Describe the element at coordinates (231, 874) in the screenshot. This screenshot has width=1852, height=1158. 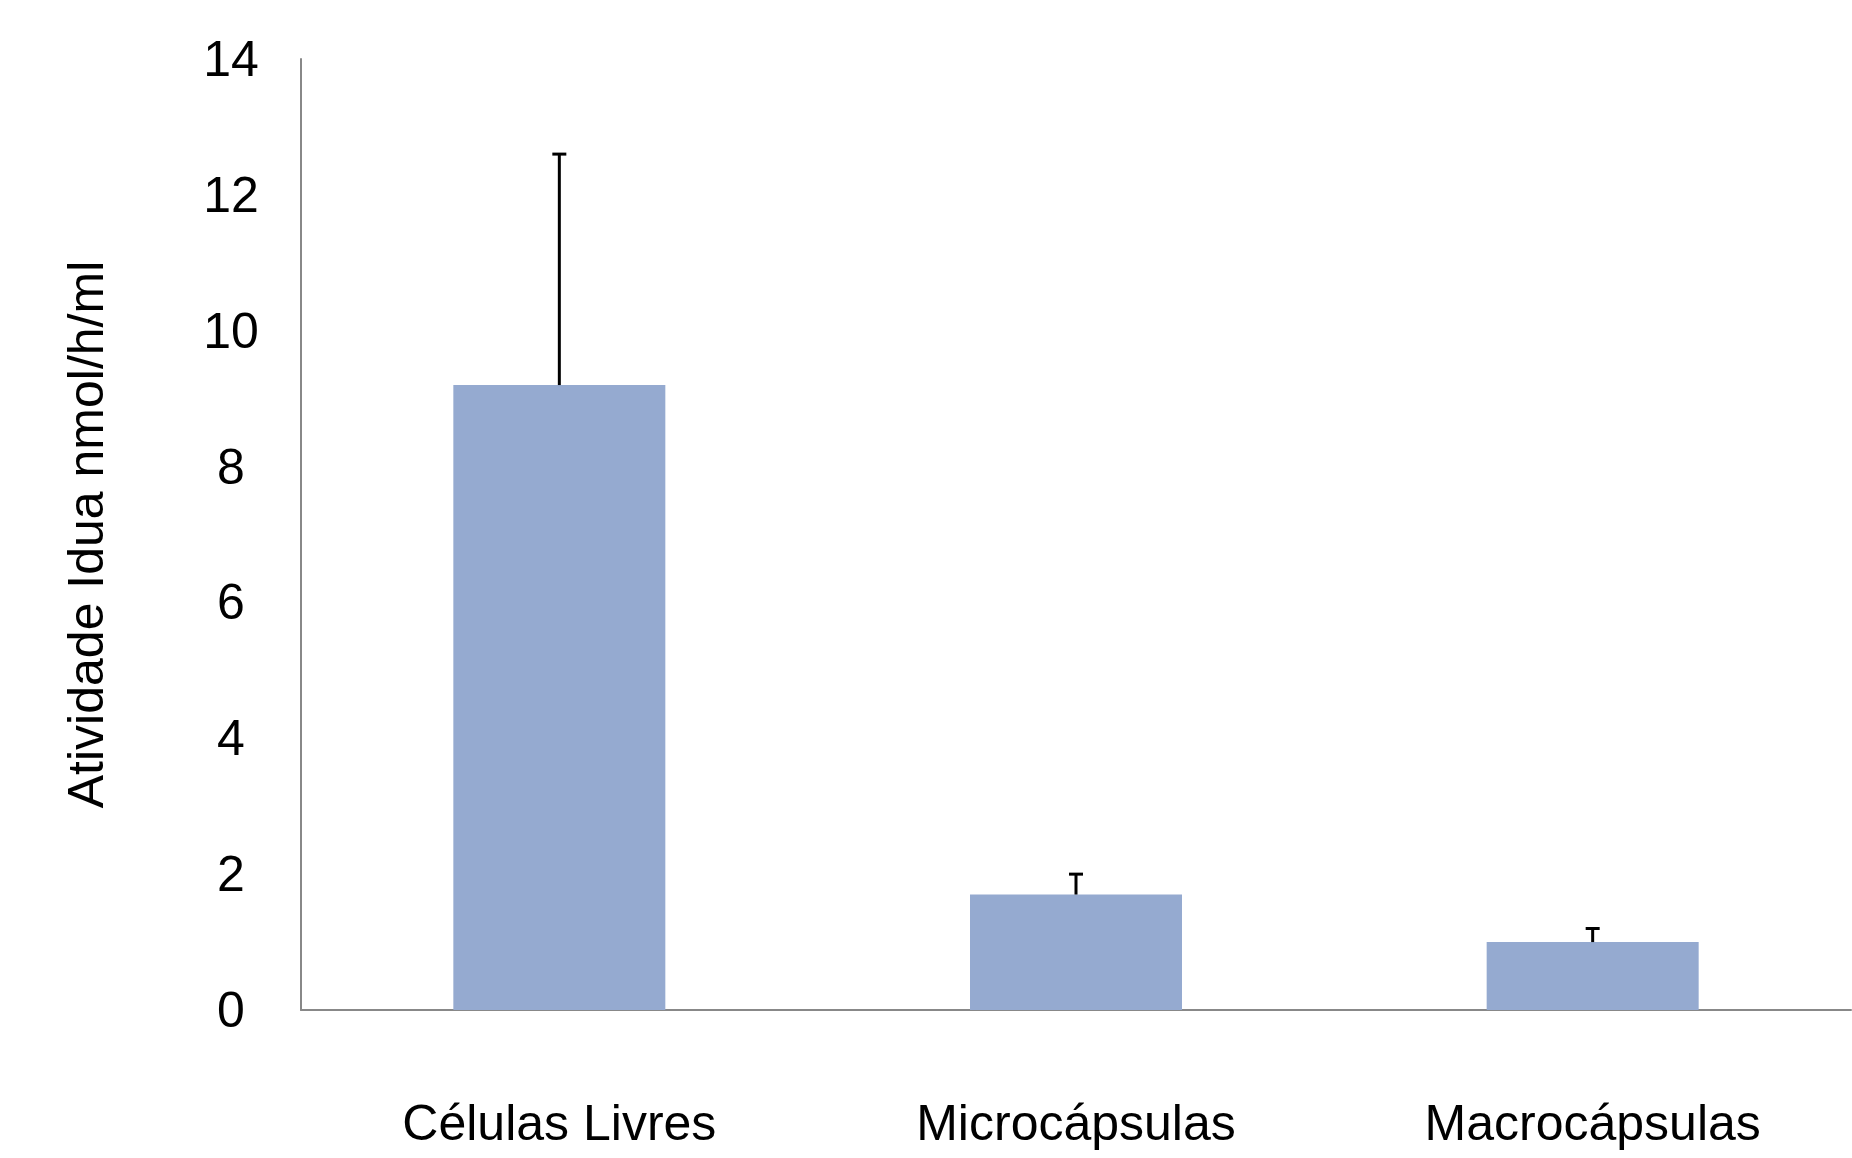
I see `y-tick-label: 2` at that location.